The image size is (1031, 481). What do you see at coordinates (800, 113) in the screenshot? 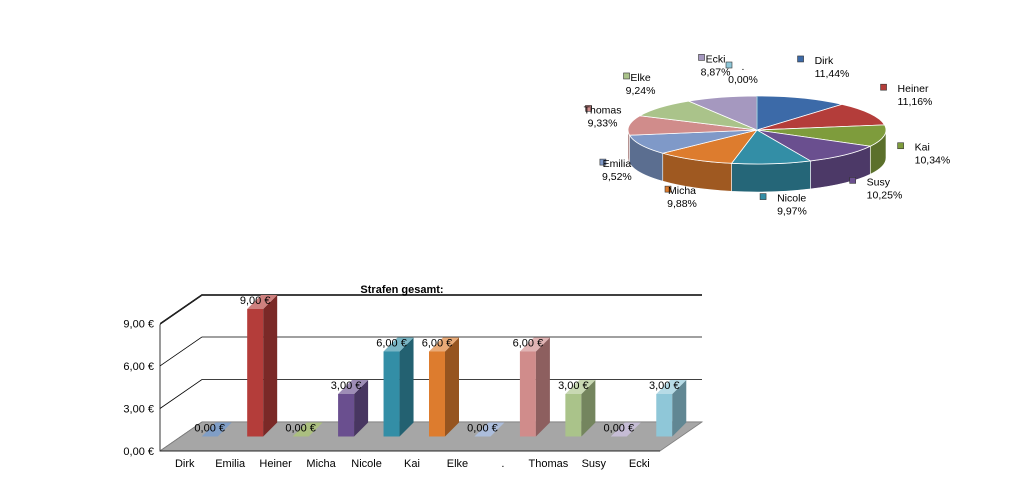
I see `pie-slice-dirk` at bounding box center [800, 113].